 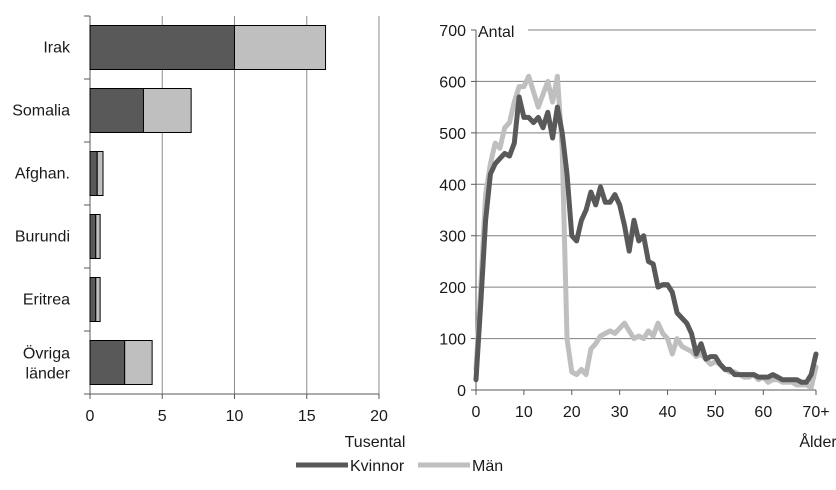 What do you see at coordinates (487, 466) in the screenshot?
I see `legend-label: Män` at bounding box center [487, 466].